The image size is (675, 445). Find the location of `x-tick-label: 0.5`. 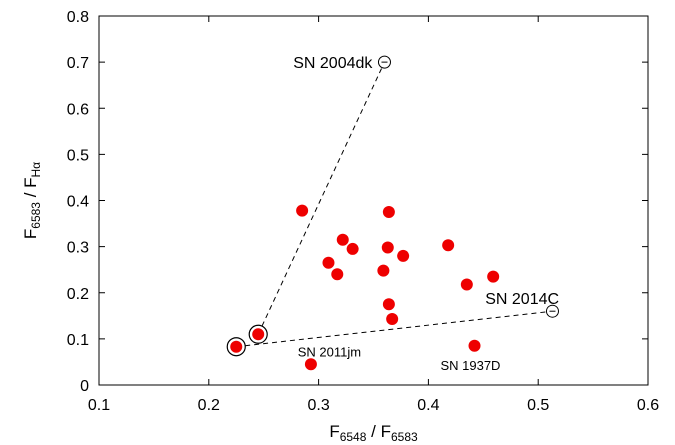

x-tick-label: 0.5 is located at coordinates (538, 405).